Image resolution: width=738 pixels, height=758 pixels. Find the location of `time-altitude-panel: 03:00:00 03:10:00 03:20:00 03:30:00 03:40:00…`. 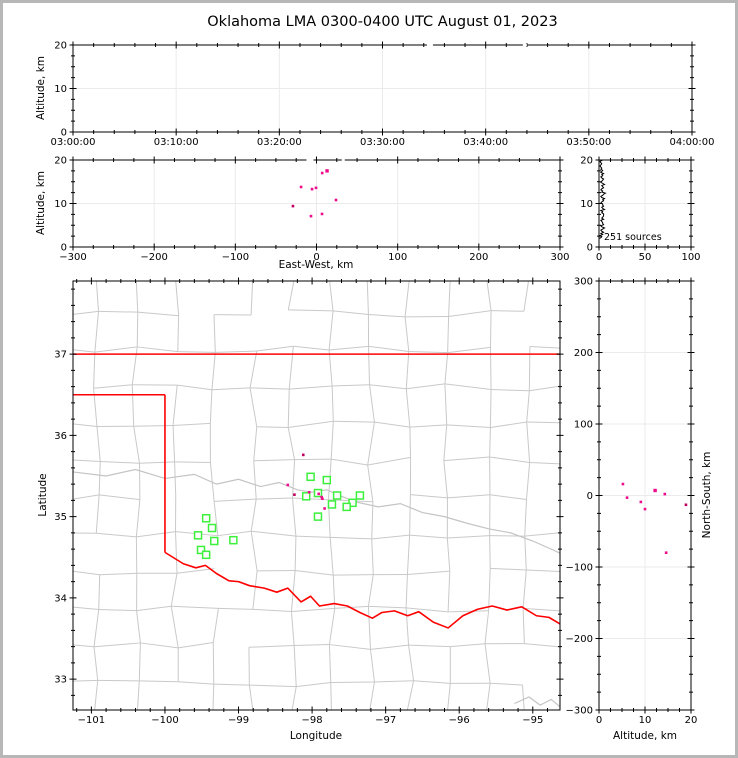

time-altitude-panel: 03:00:00 03:10:00 03:20:00 03:30:00 03:40:00… is located at coordinates (383, 95).